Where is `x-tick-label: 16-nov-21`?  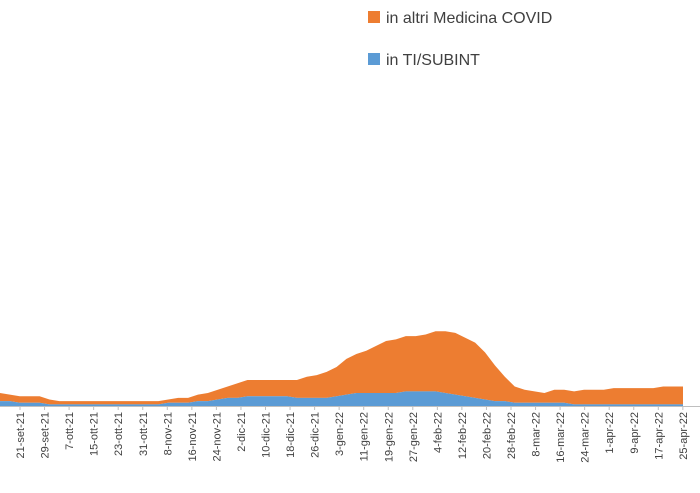
x-tick-label: 16-nov-21 is located at coordinates (193, 437).